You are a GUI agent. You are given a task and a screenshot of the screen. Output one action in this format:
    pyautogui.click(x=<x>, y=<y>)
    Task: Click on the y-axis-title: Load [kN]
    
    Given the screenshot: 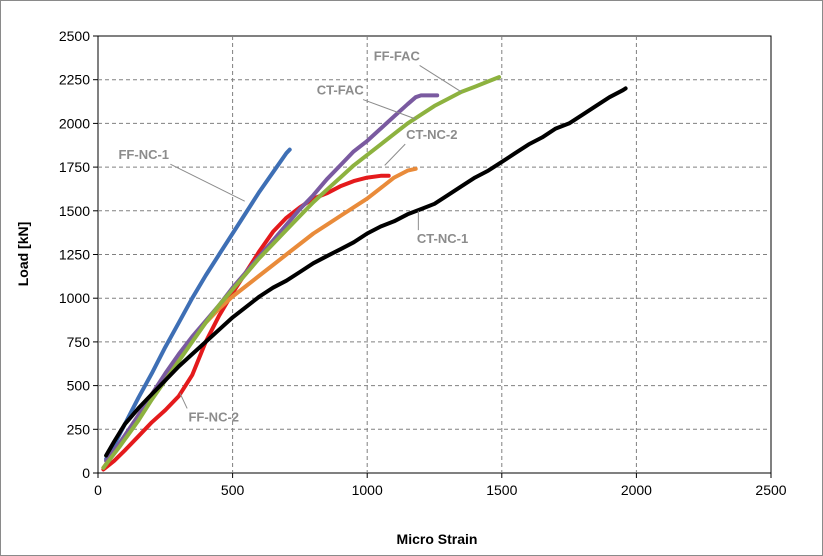 What is the action you would take?
    pyautogui.click(x=23, y=254)
    